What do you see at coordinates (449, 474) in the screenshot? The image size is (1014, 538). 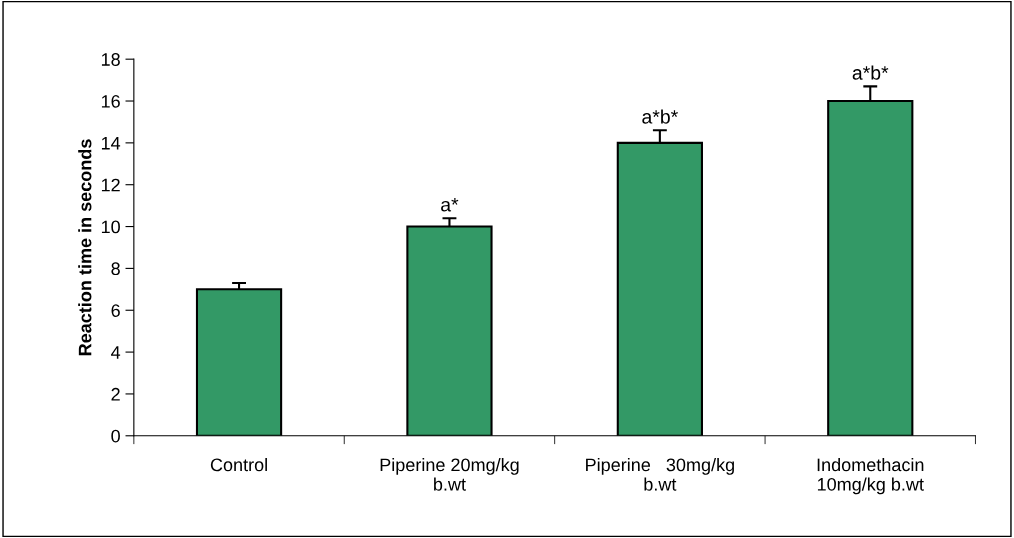 I see `x-tick-label: Piperine 20mg/kg b.wt` at bounding box center [449, 474].